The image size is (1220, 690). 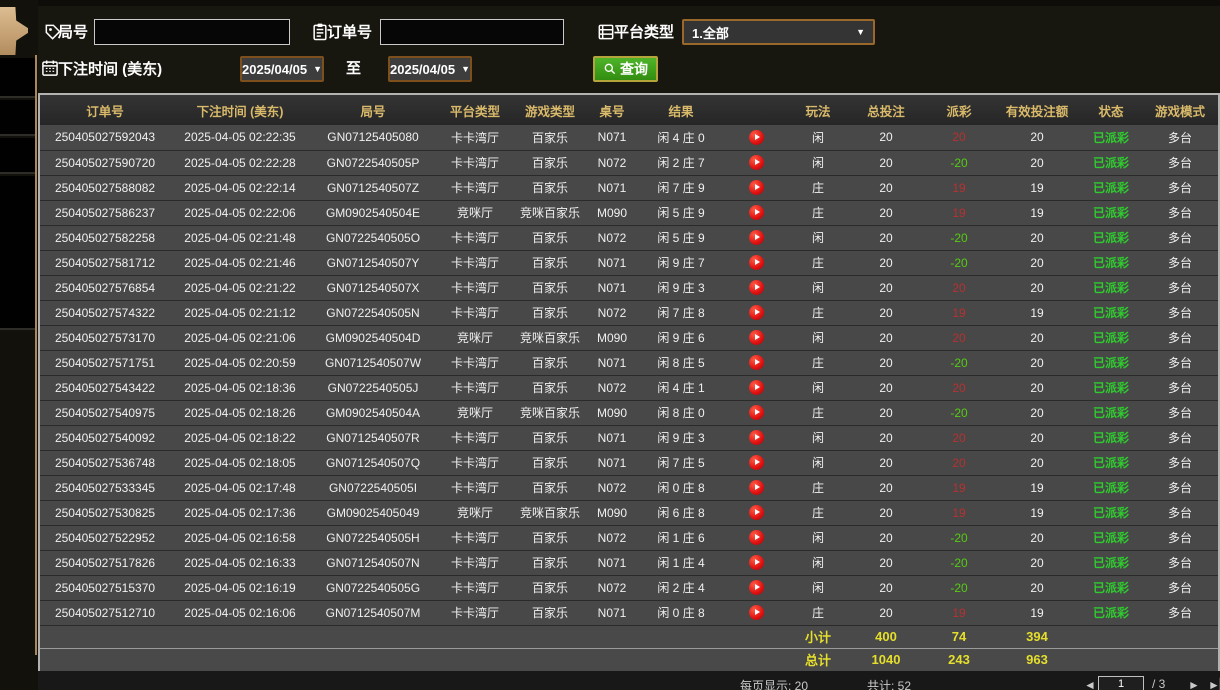 What do you see at coordinates (681, 513) in the screenshot?
I see `cell-result: 闲 6 庄 8` at bounding box center [681, 513].